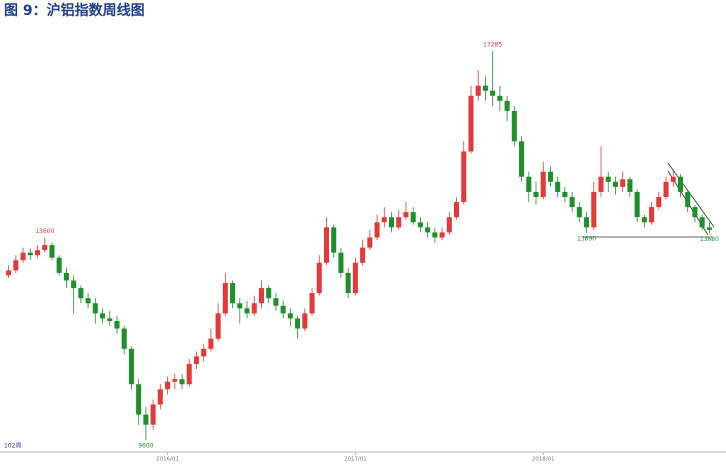 The height and width of the screenshot is (466, 726). I want to click on annotation-label: 17285, so click(492, 45).